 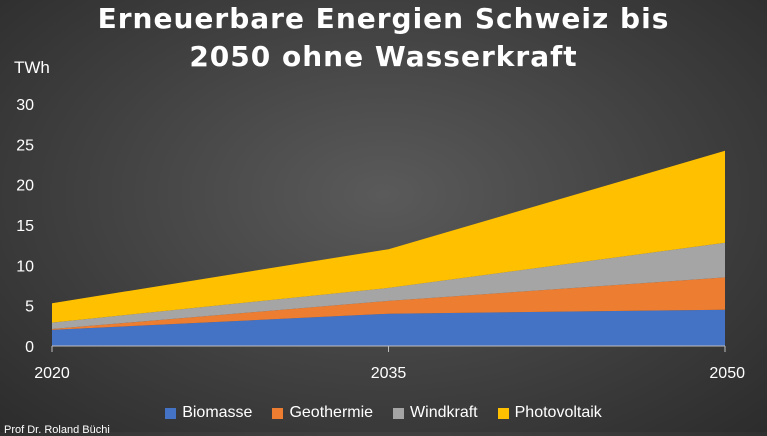 I want to click on area-series-geothermie, so click(x=388, y=303).